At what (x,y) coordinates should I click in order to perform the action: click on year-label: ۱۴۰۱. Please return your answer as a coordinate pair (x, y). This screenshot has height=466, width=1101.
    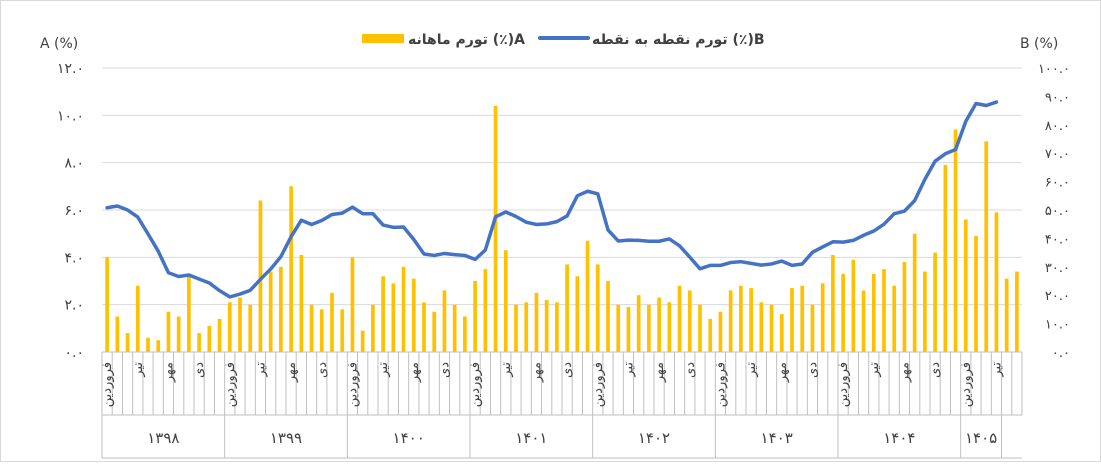
    Looking at the image, I should click on (531, 438).